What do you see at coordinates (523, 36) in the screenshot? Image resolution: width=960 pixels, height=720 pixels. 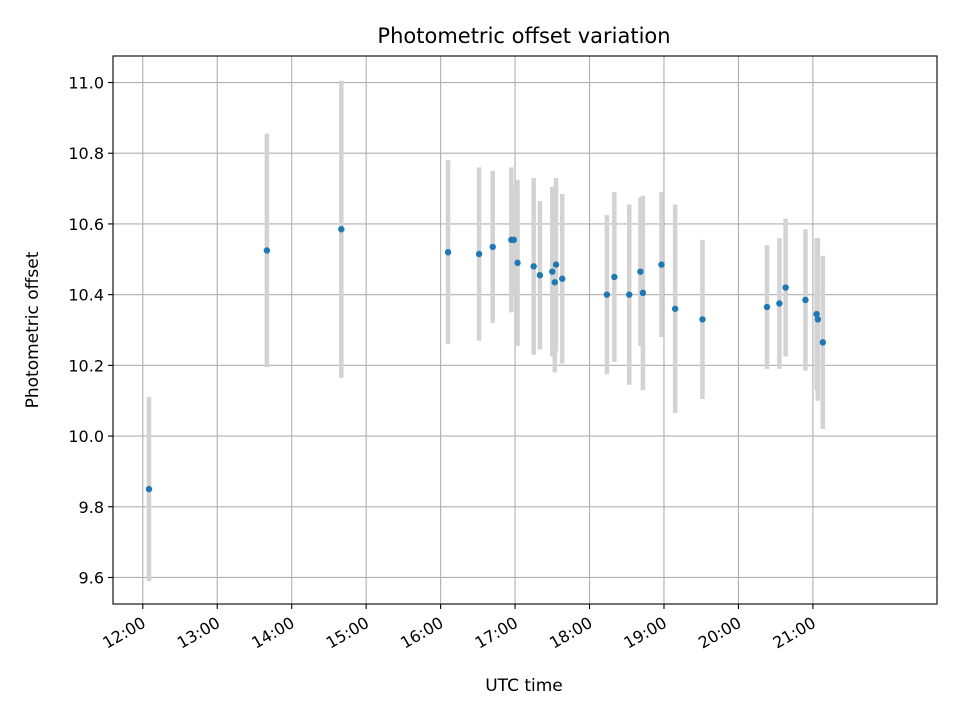 I see `chart-title: Photometric offset variation` at bounding box center [523, 36].